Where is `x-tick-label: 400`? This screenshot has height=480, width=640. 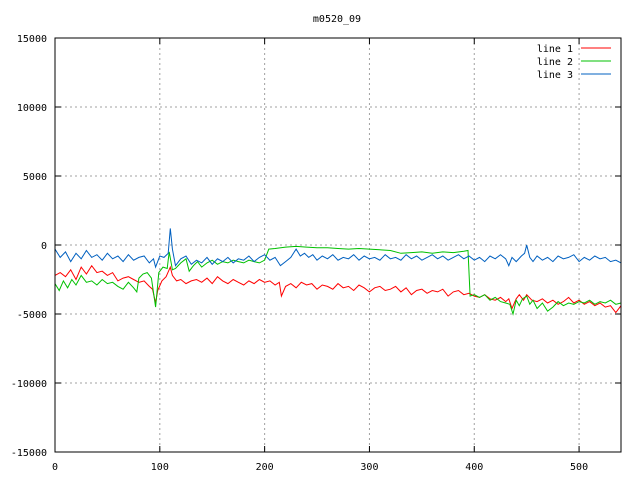 x-tick-label: 400 is located at coordinates (474, 467).